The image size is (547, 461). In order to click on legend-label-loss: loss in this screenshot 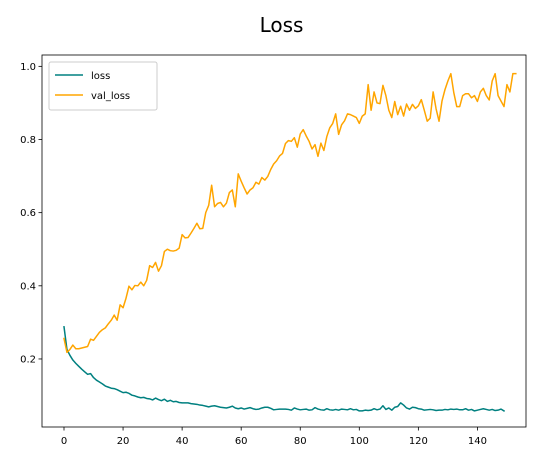, I will do `click(100, 76)`.